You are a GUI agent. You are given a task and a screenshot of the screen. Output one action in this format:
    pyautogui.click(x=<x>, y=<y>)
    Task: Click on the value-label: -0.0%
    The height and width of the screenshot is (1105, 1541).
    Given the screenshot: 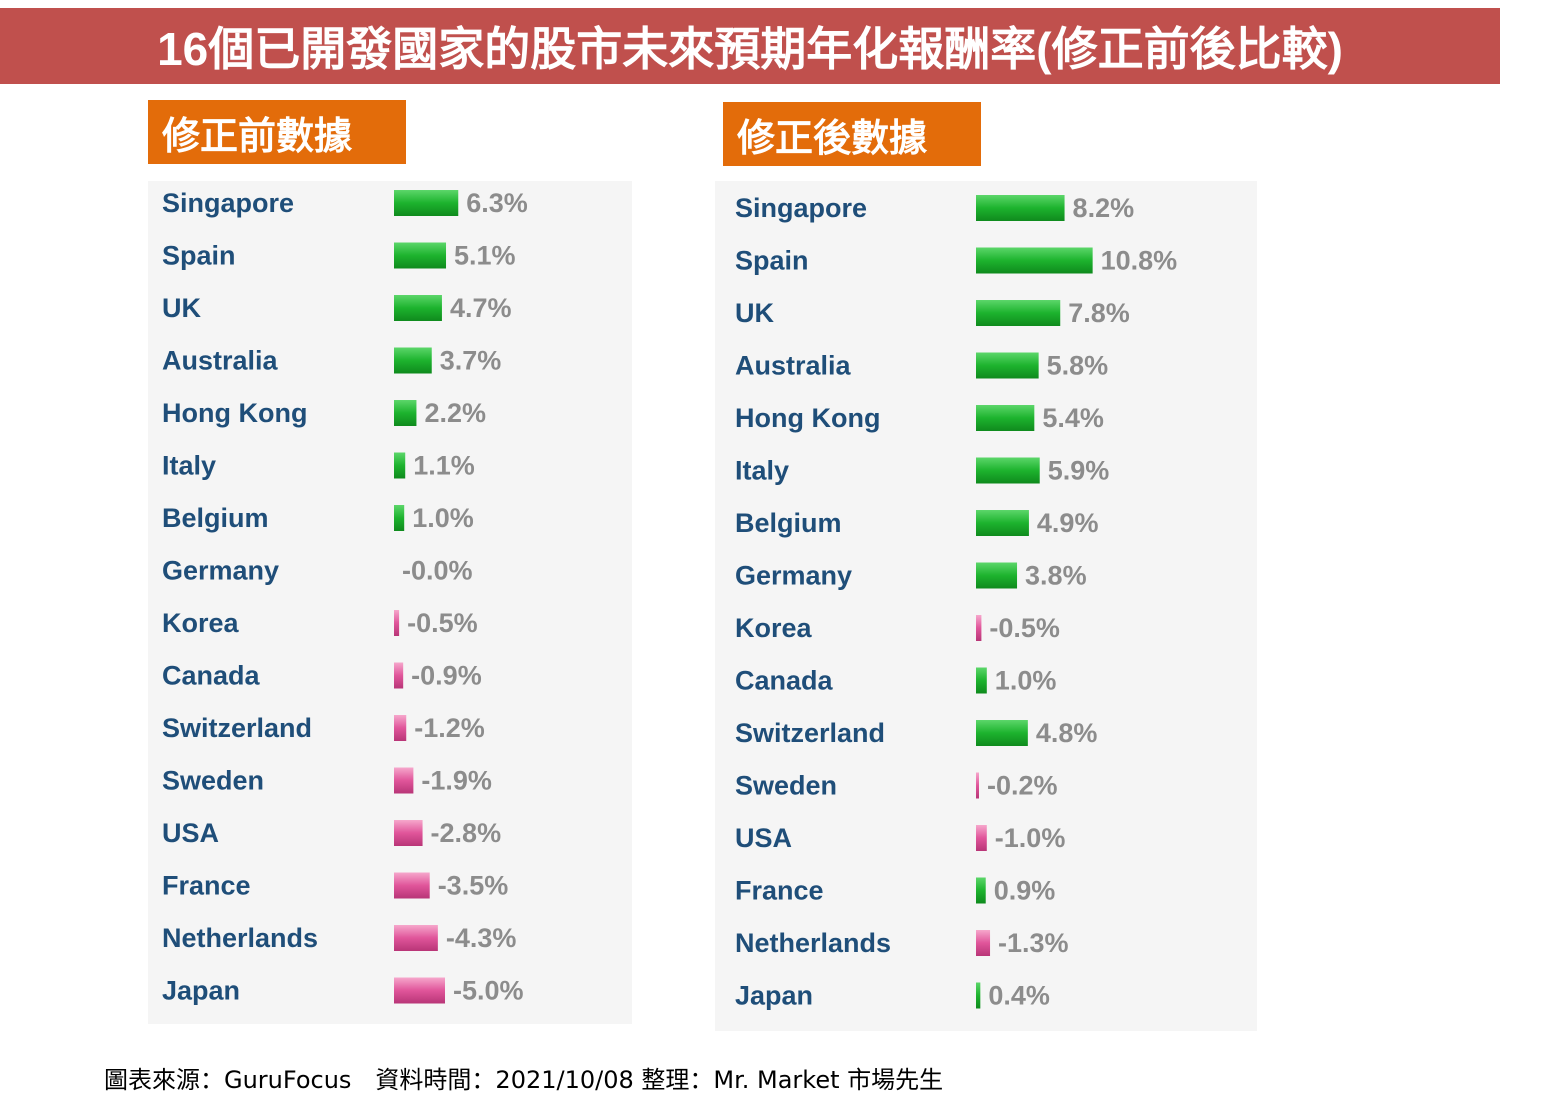 What is the action you would take?
    pyautogui.click(x=437, y=571)
    